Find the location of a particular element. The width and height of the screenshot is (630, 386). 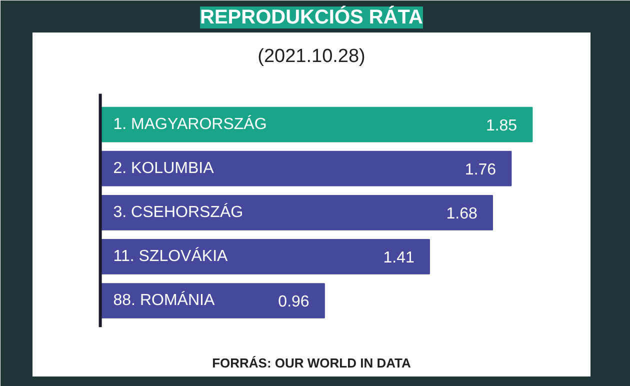

data-label: 1.41 is located at coordinates (398, 258).